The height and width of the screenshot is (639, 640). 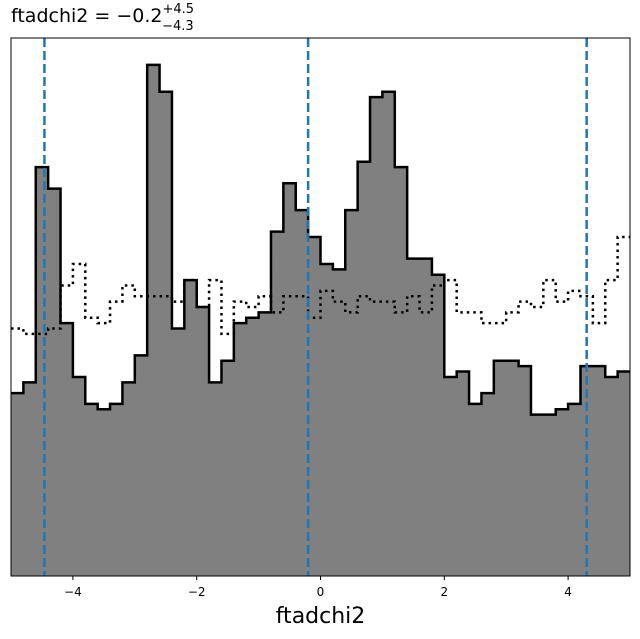 I want to click on chart-title: ftadchi2 = −0.2+4.5 −4.3, so click(x=102, y=18).